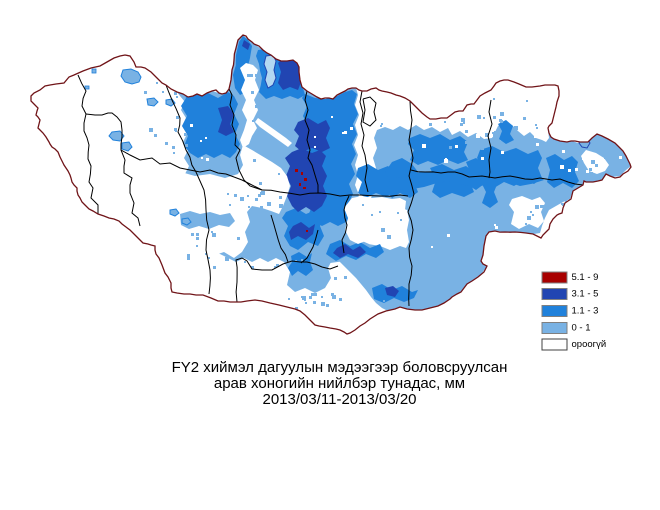  Describe the element at coordinates (585, 277) in the screenshot. I see `svg-text: 5.1 - 9` at that location.